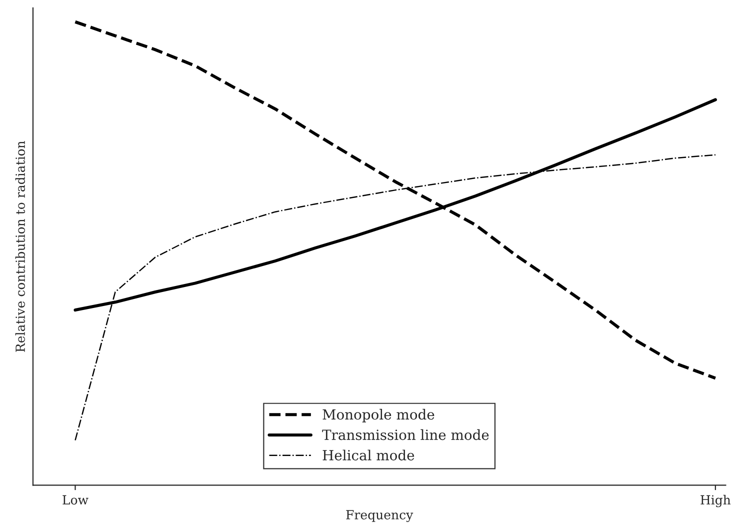 Image resolution: width=733 pixels, height=532 pixels. I want to click on x-tick-label: High, so click(715, 501).